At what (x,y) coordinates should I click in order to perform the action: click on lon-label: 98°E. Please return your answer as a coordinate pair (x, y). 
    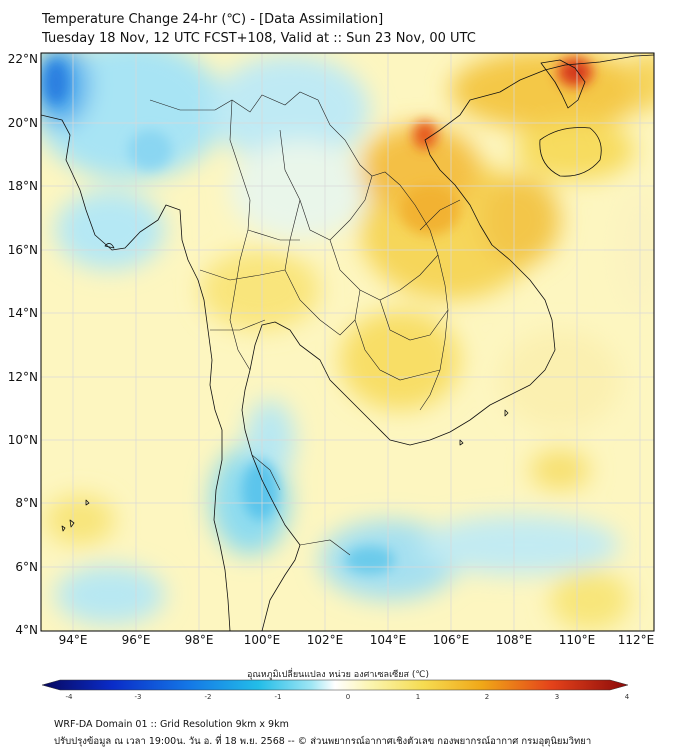
    Looking at the image, I should click on (199, 640).